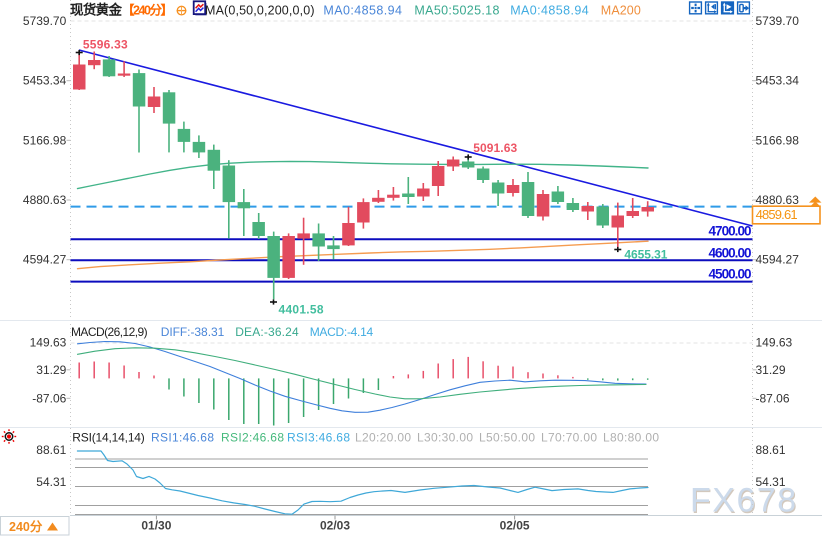 This screenshot has width=822, height=536. I want to click on svg-text: MA(0,50,0,200,0,0), so click(260, 11).